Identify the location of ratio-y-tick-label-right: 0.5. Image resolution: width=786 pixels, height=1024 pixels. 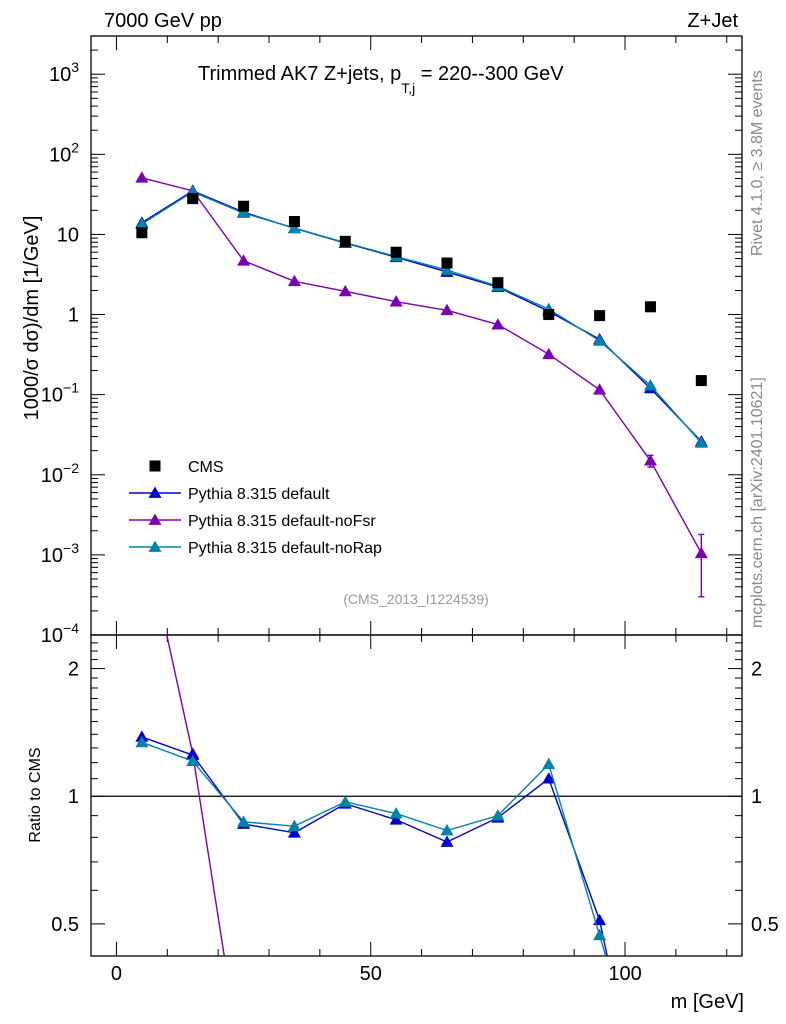
(765, 925).